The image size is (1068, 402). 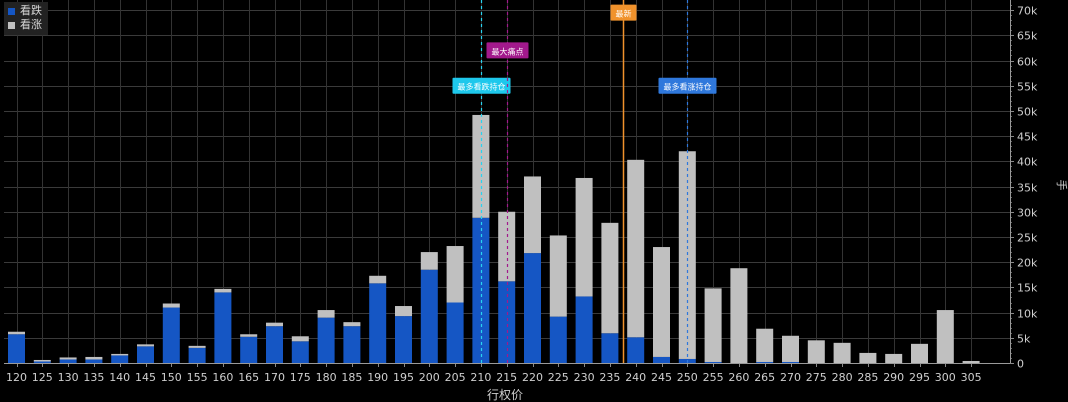 I want to click on x-tick-label: 225, so click(x=558, y=377).